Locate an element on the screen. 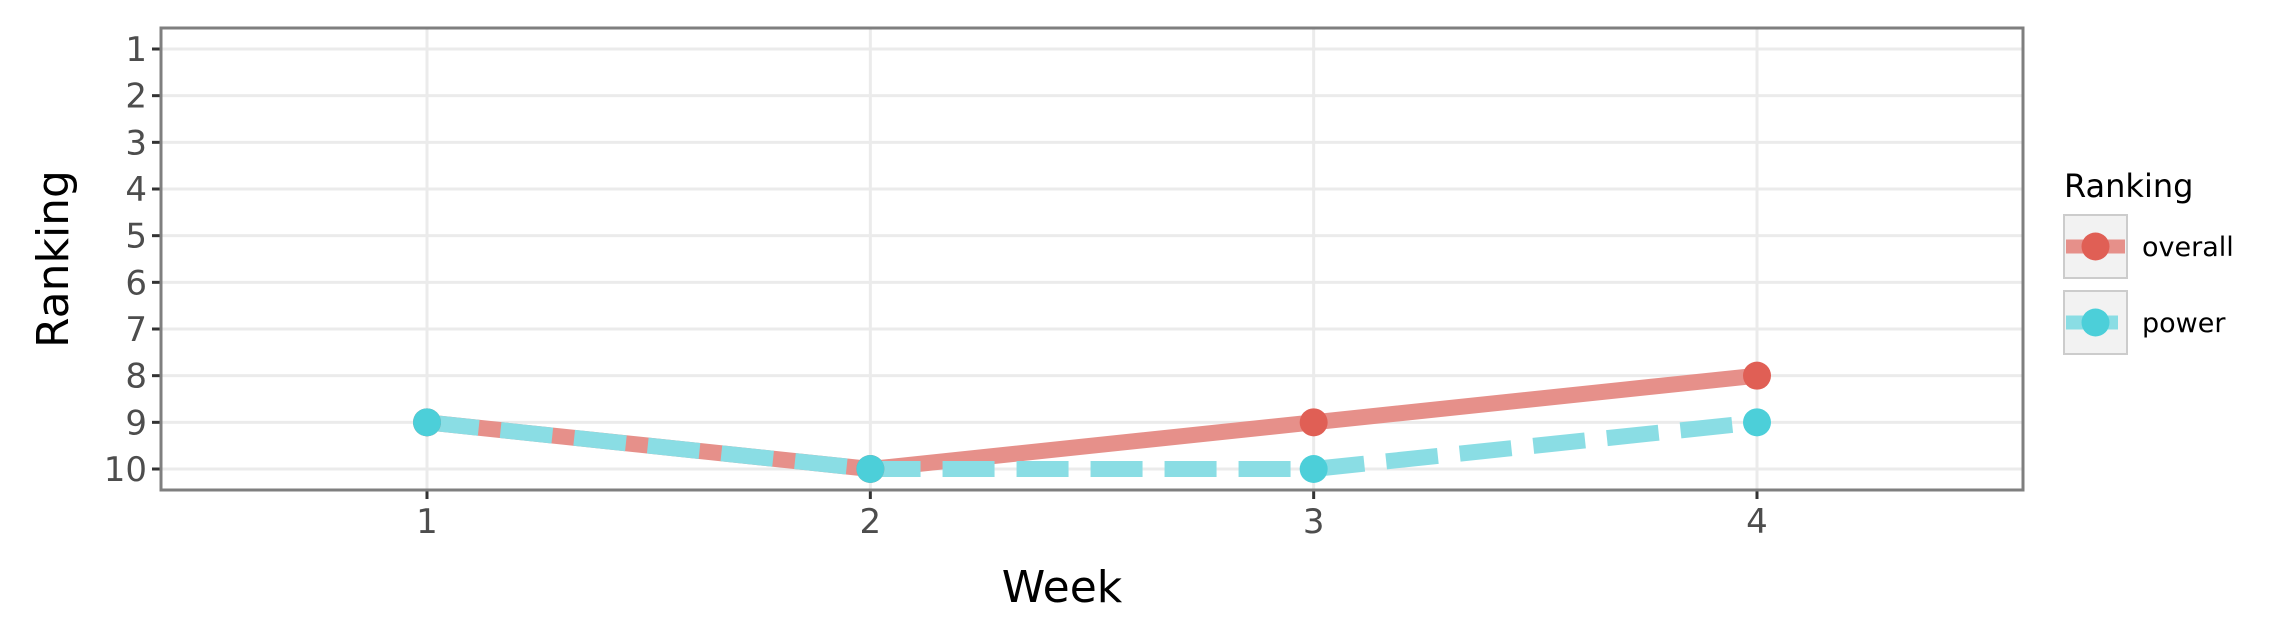 The height and width of the screenshot is (641, 2276). legend-title: Ranking is located at coordinates (2128, 186).